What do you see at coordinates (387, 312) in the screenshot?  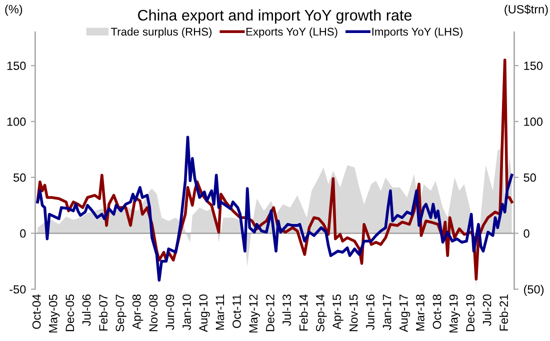 I see `x-tick-label: Jan-17` at bounding box center [387, 312].